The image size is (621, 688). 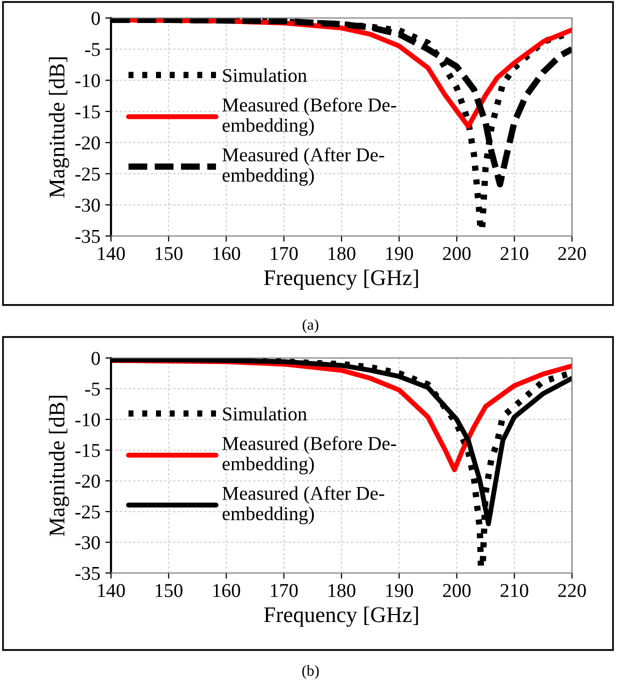 I want to click on text: (b), so click(x=310, y=672).